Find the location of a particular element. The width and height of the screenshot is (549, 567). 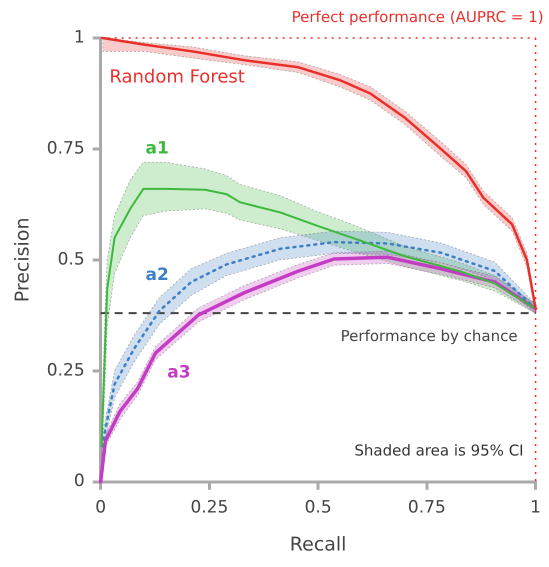

x-tick-label: 0.25 is located at coordinates (209, 507).